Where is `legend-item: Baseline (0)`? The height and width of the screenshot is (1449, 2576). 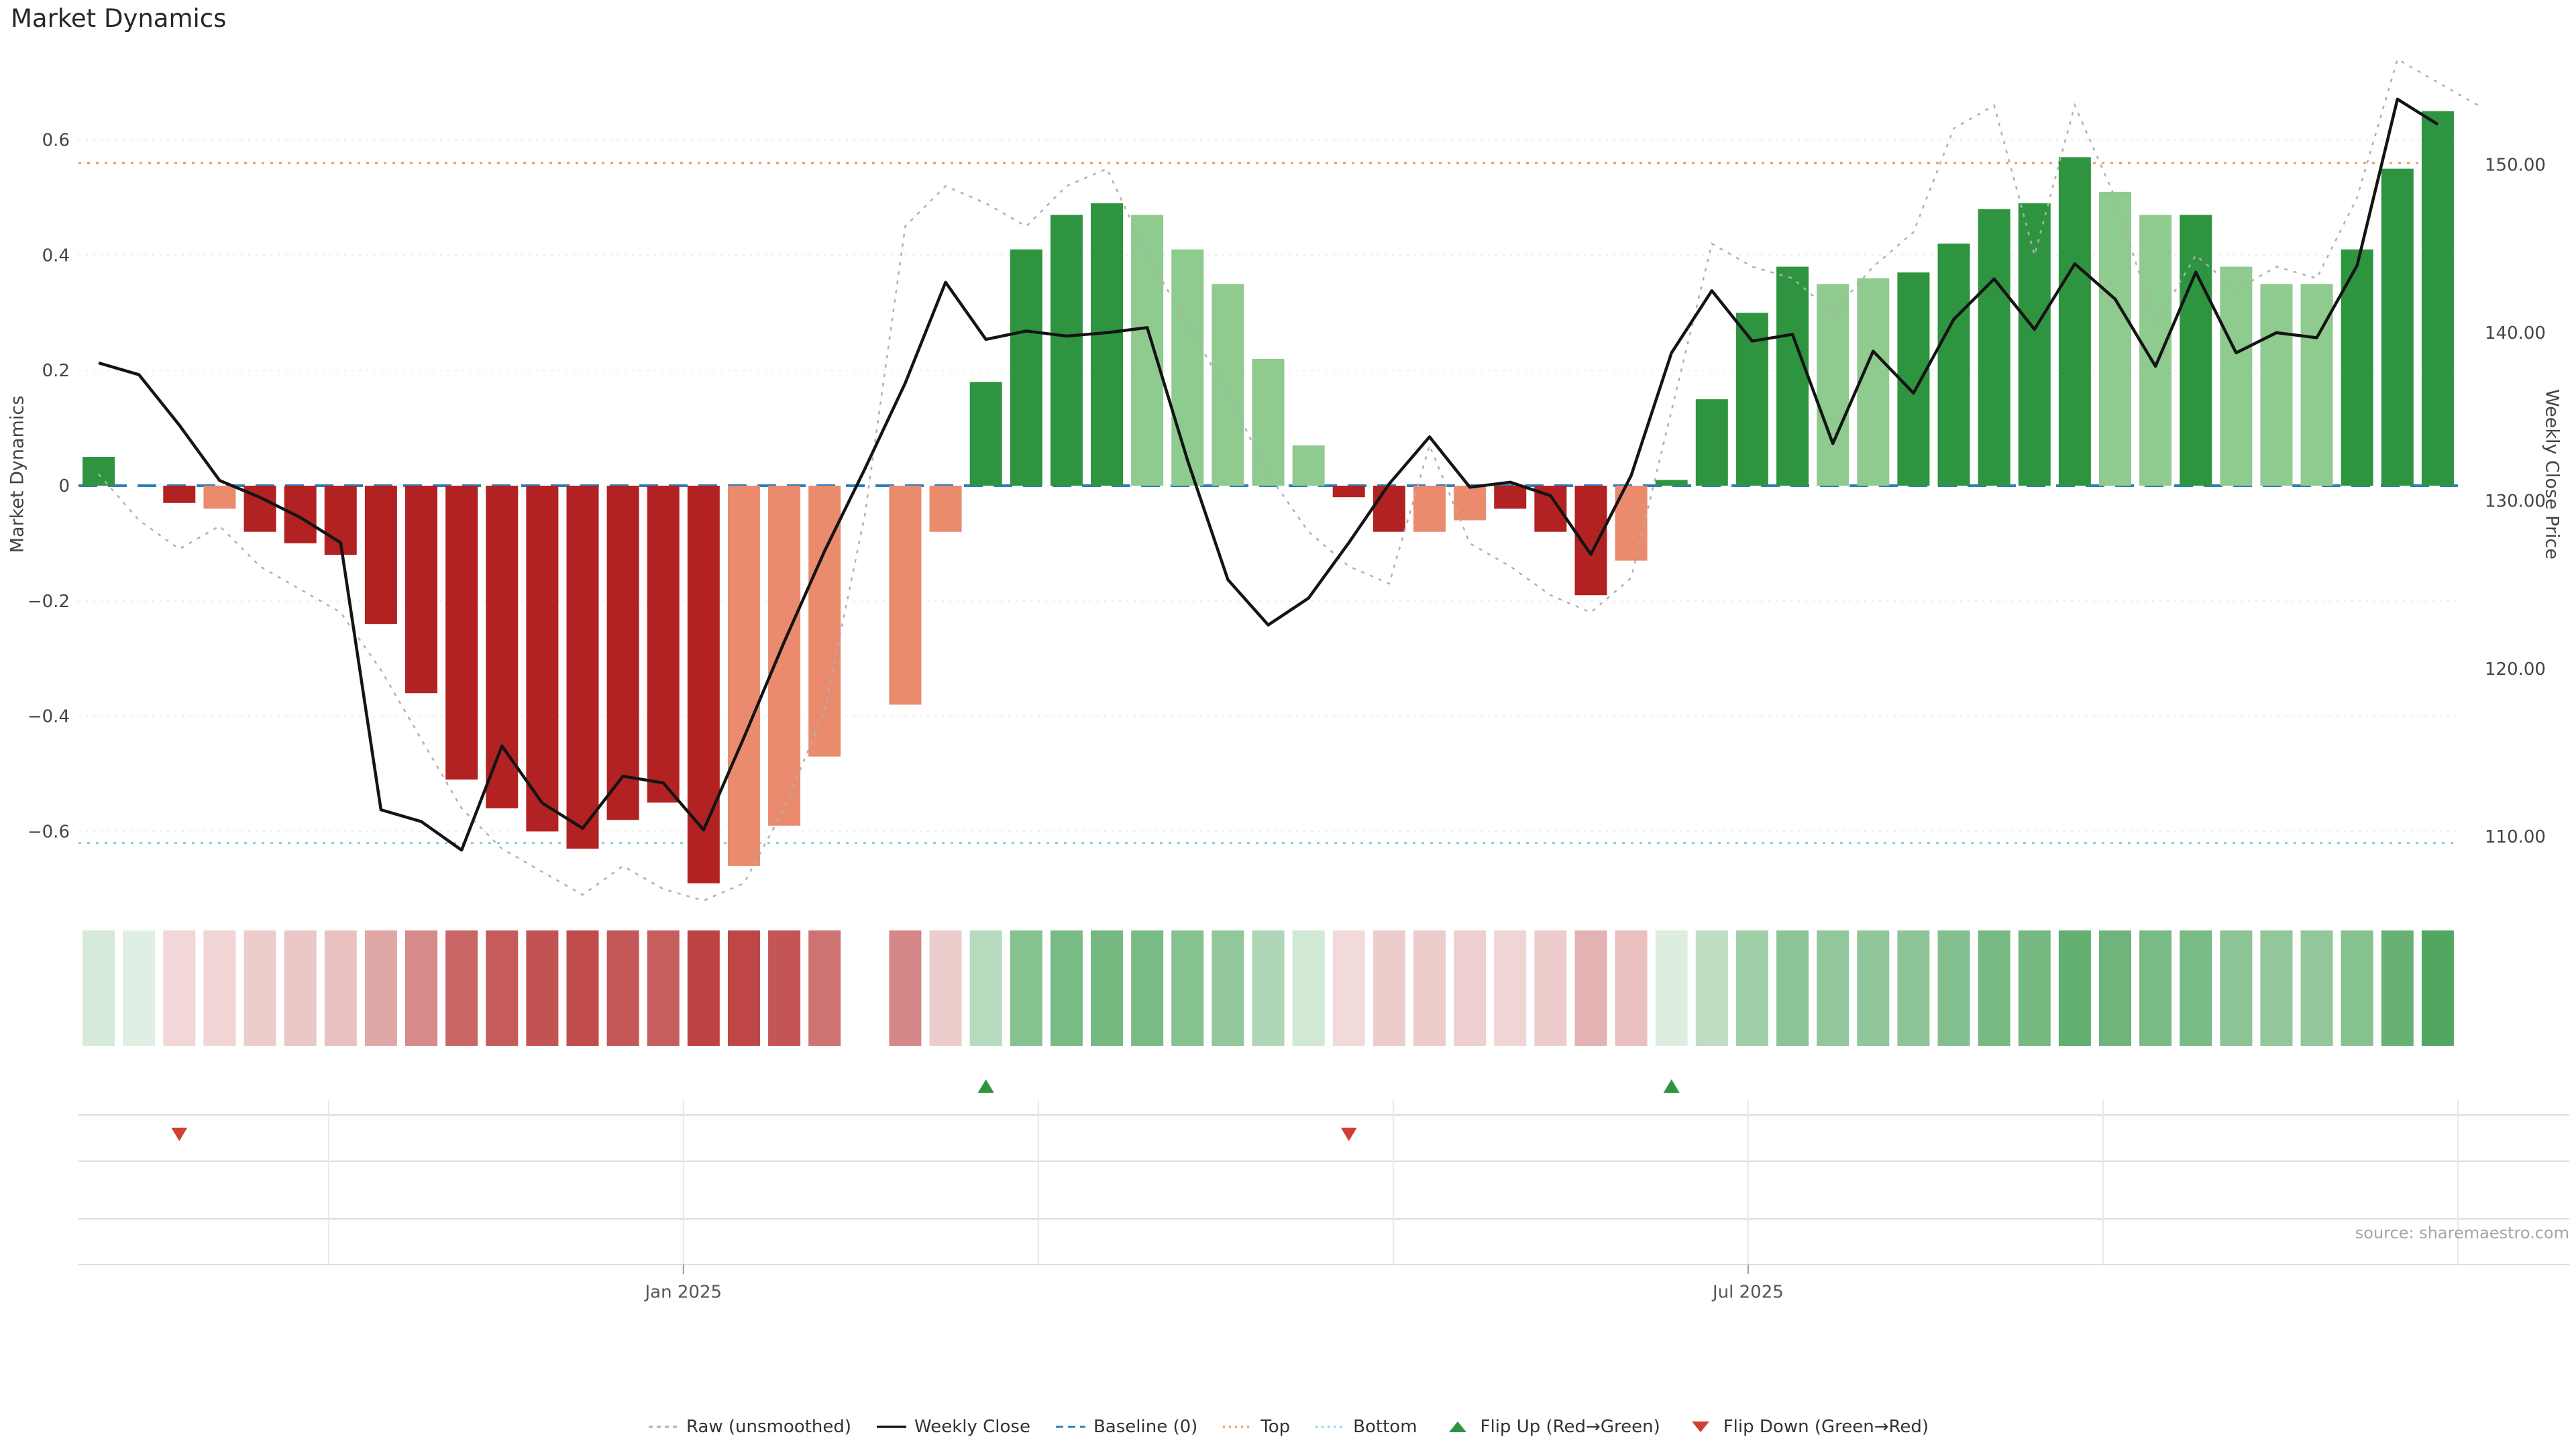 legend-item: Baseline (0) is located at coordinates (1126, 1427).